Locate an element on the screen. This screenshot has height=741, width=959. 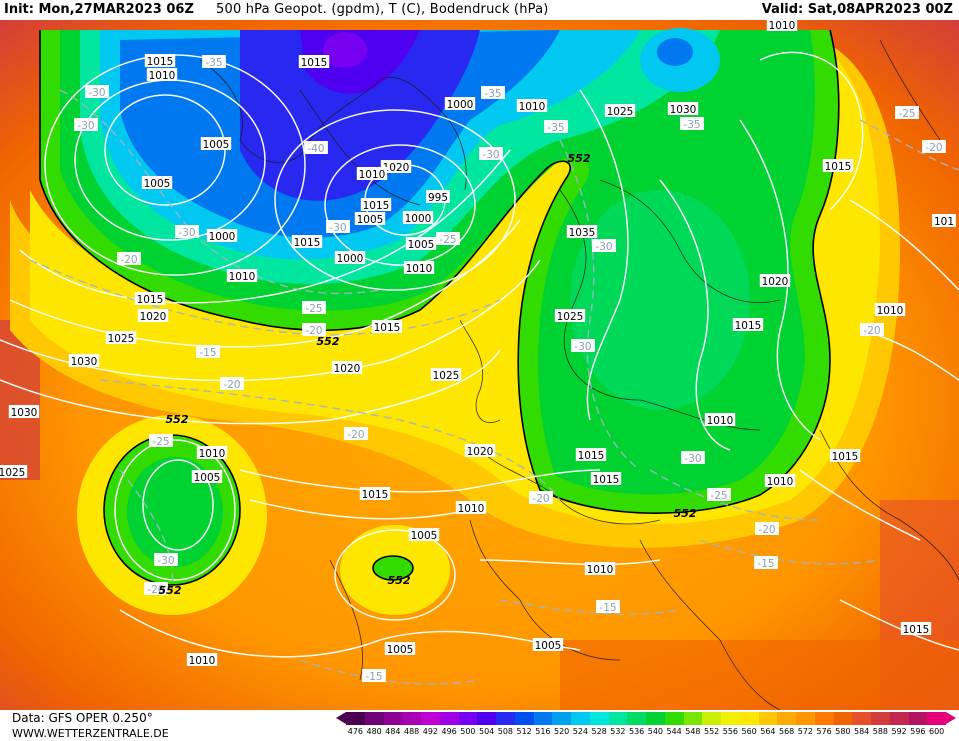
color-scale-value: 584 is located at coordinates (861, 731).